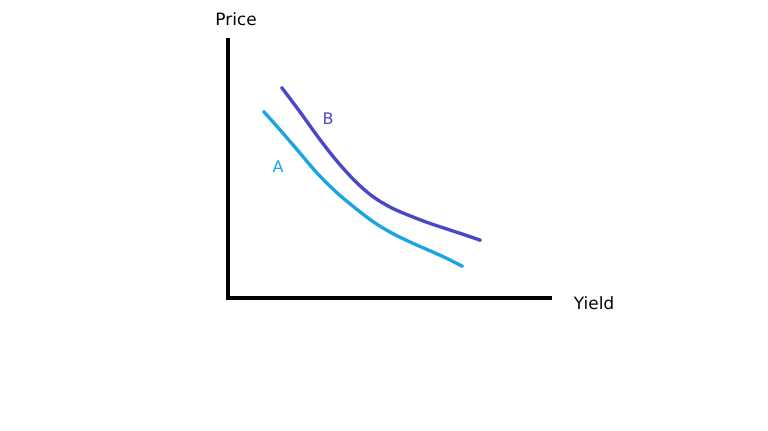 Image resolution: width=768 pixels, height=431 pixels. I want to click on series-label: A, so click(278, 166).